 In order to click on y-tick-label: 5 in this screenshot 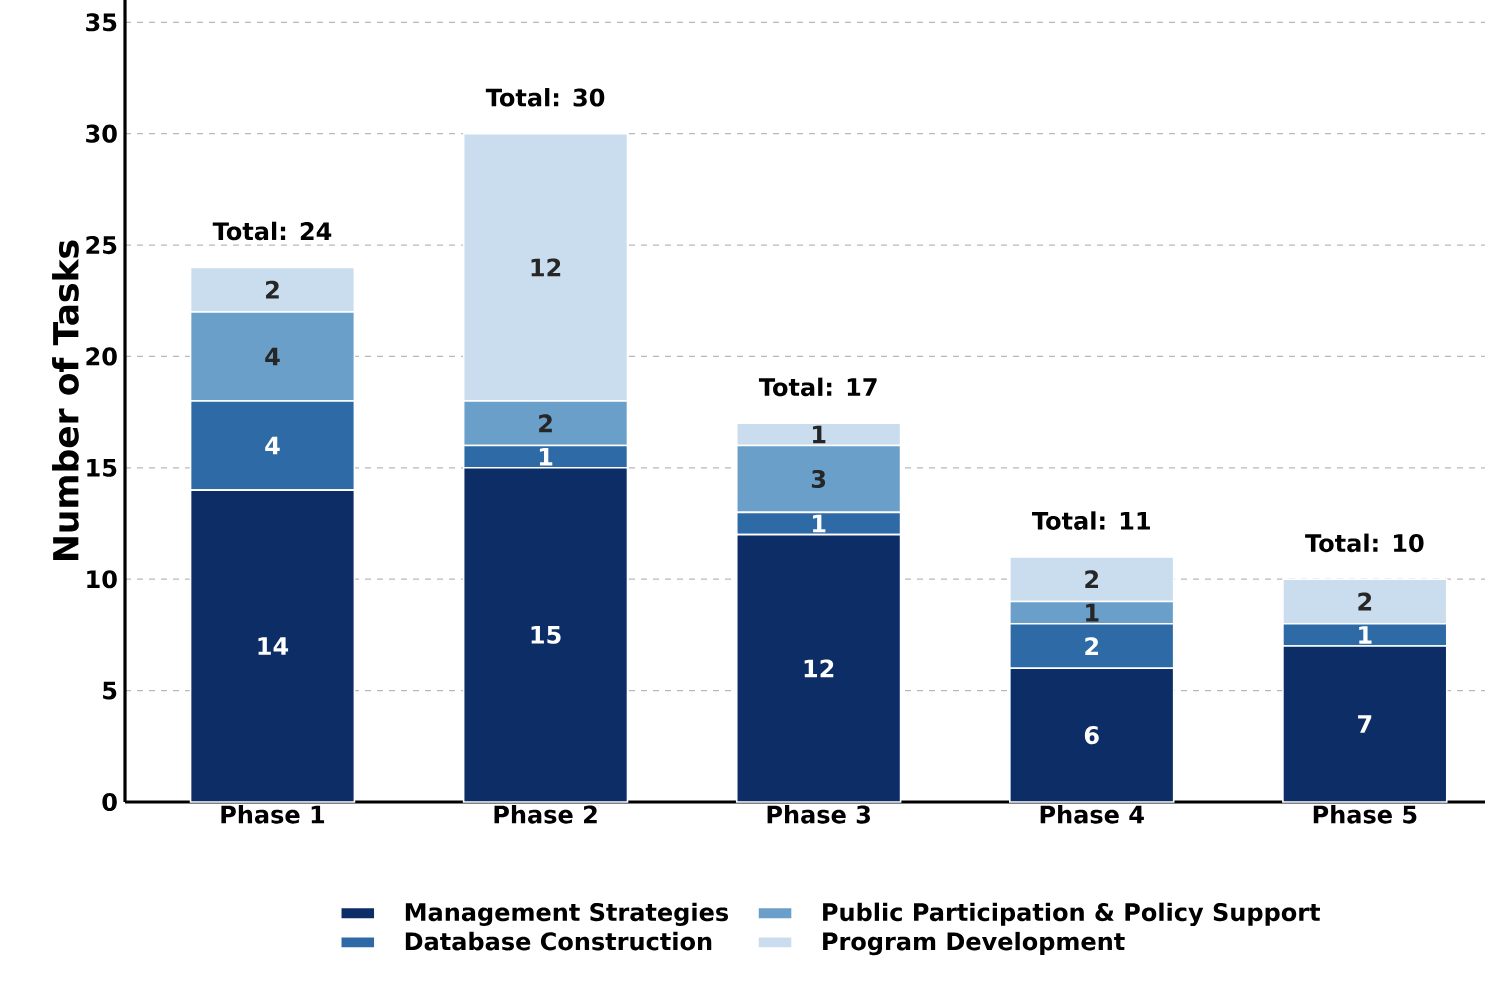, I will do `click(110, 690)`.